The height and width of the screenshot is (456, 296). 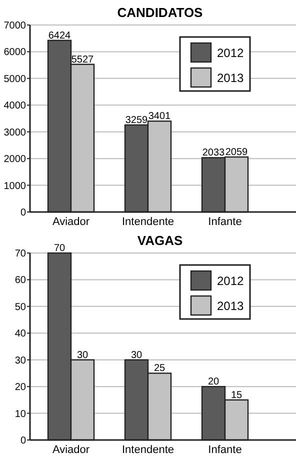 I want to click on y-tick-label: 60, so click(x=20, y=280).